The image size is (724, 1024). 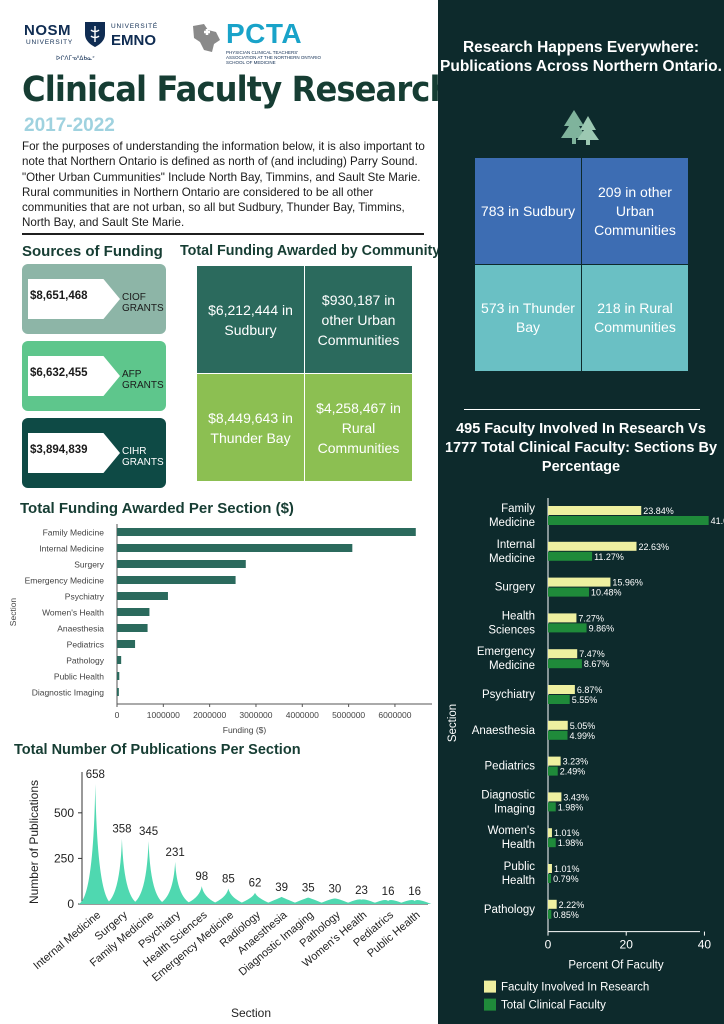 I want to click on divider, so click(x=223, y=234).